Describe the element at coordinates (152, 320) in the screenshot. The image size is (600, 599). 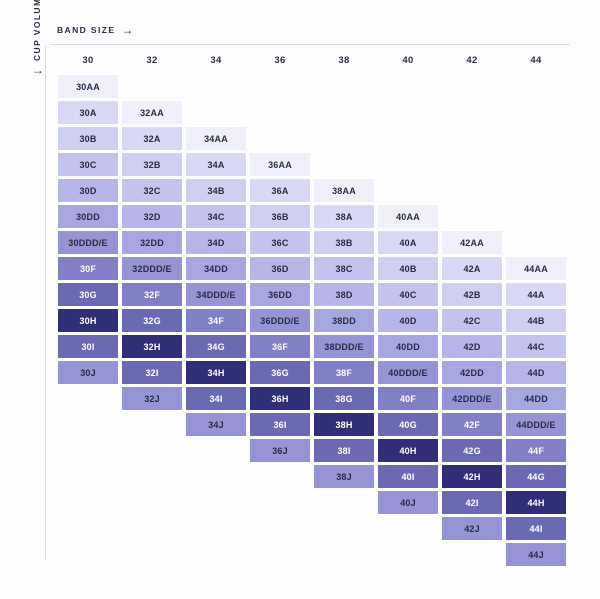
I see `size-cell-32G: 32G` at that location.